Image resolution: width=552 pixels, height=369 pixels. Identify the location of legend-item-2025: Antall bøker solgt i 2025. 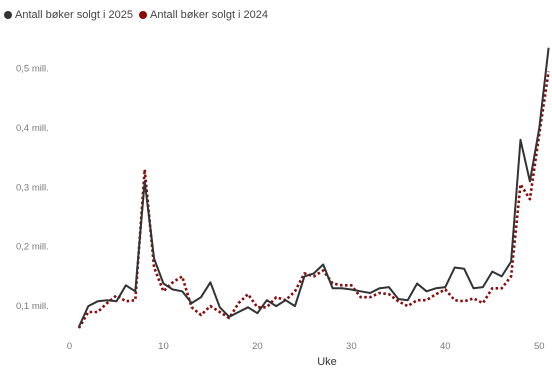
(68, 15).